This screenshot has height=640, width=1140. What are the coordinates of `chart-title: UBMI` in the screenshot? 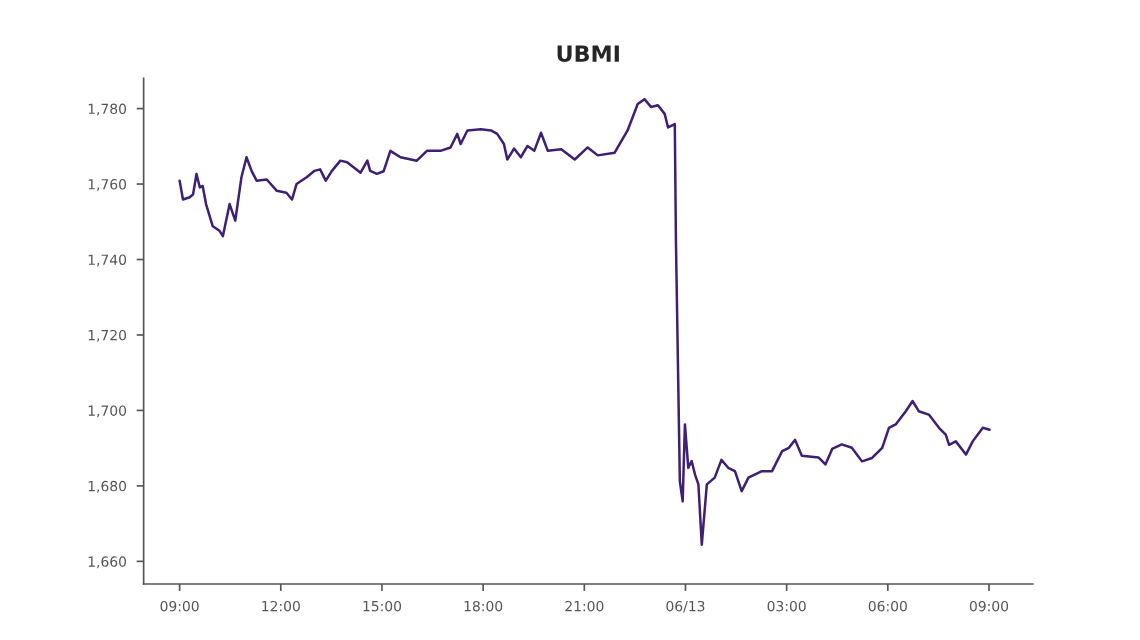 It's located at (588, 54).